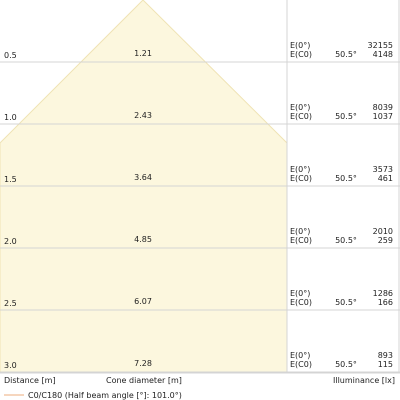 This screenshot has height=400, width=400. What do you see at coordinates (383, 116) in the screenshot?
I see `ec0-illuminance-value: 1037` at bounding box center [383, 116].